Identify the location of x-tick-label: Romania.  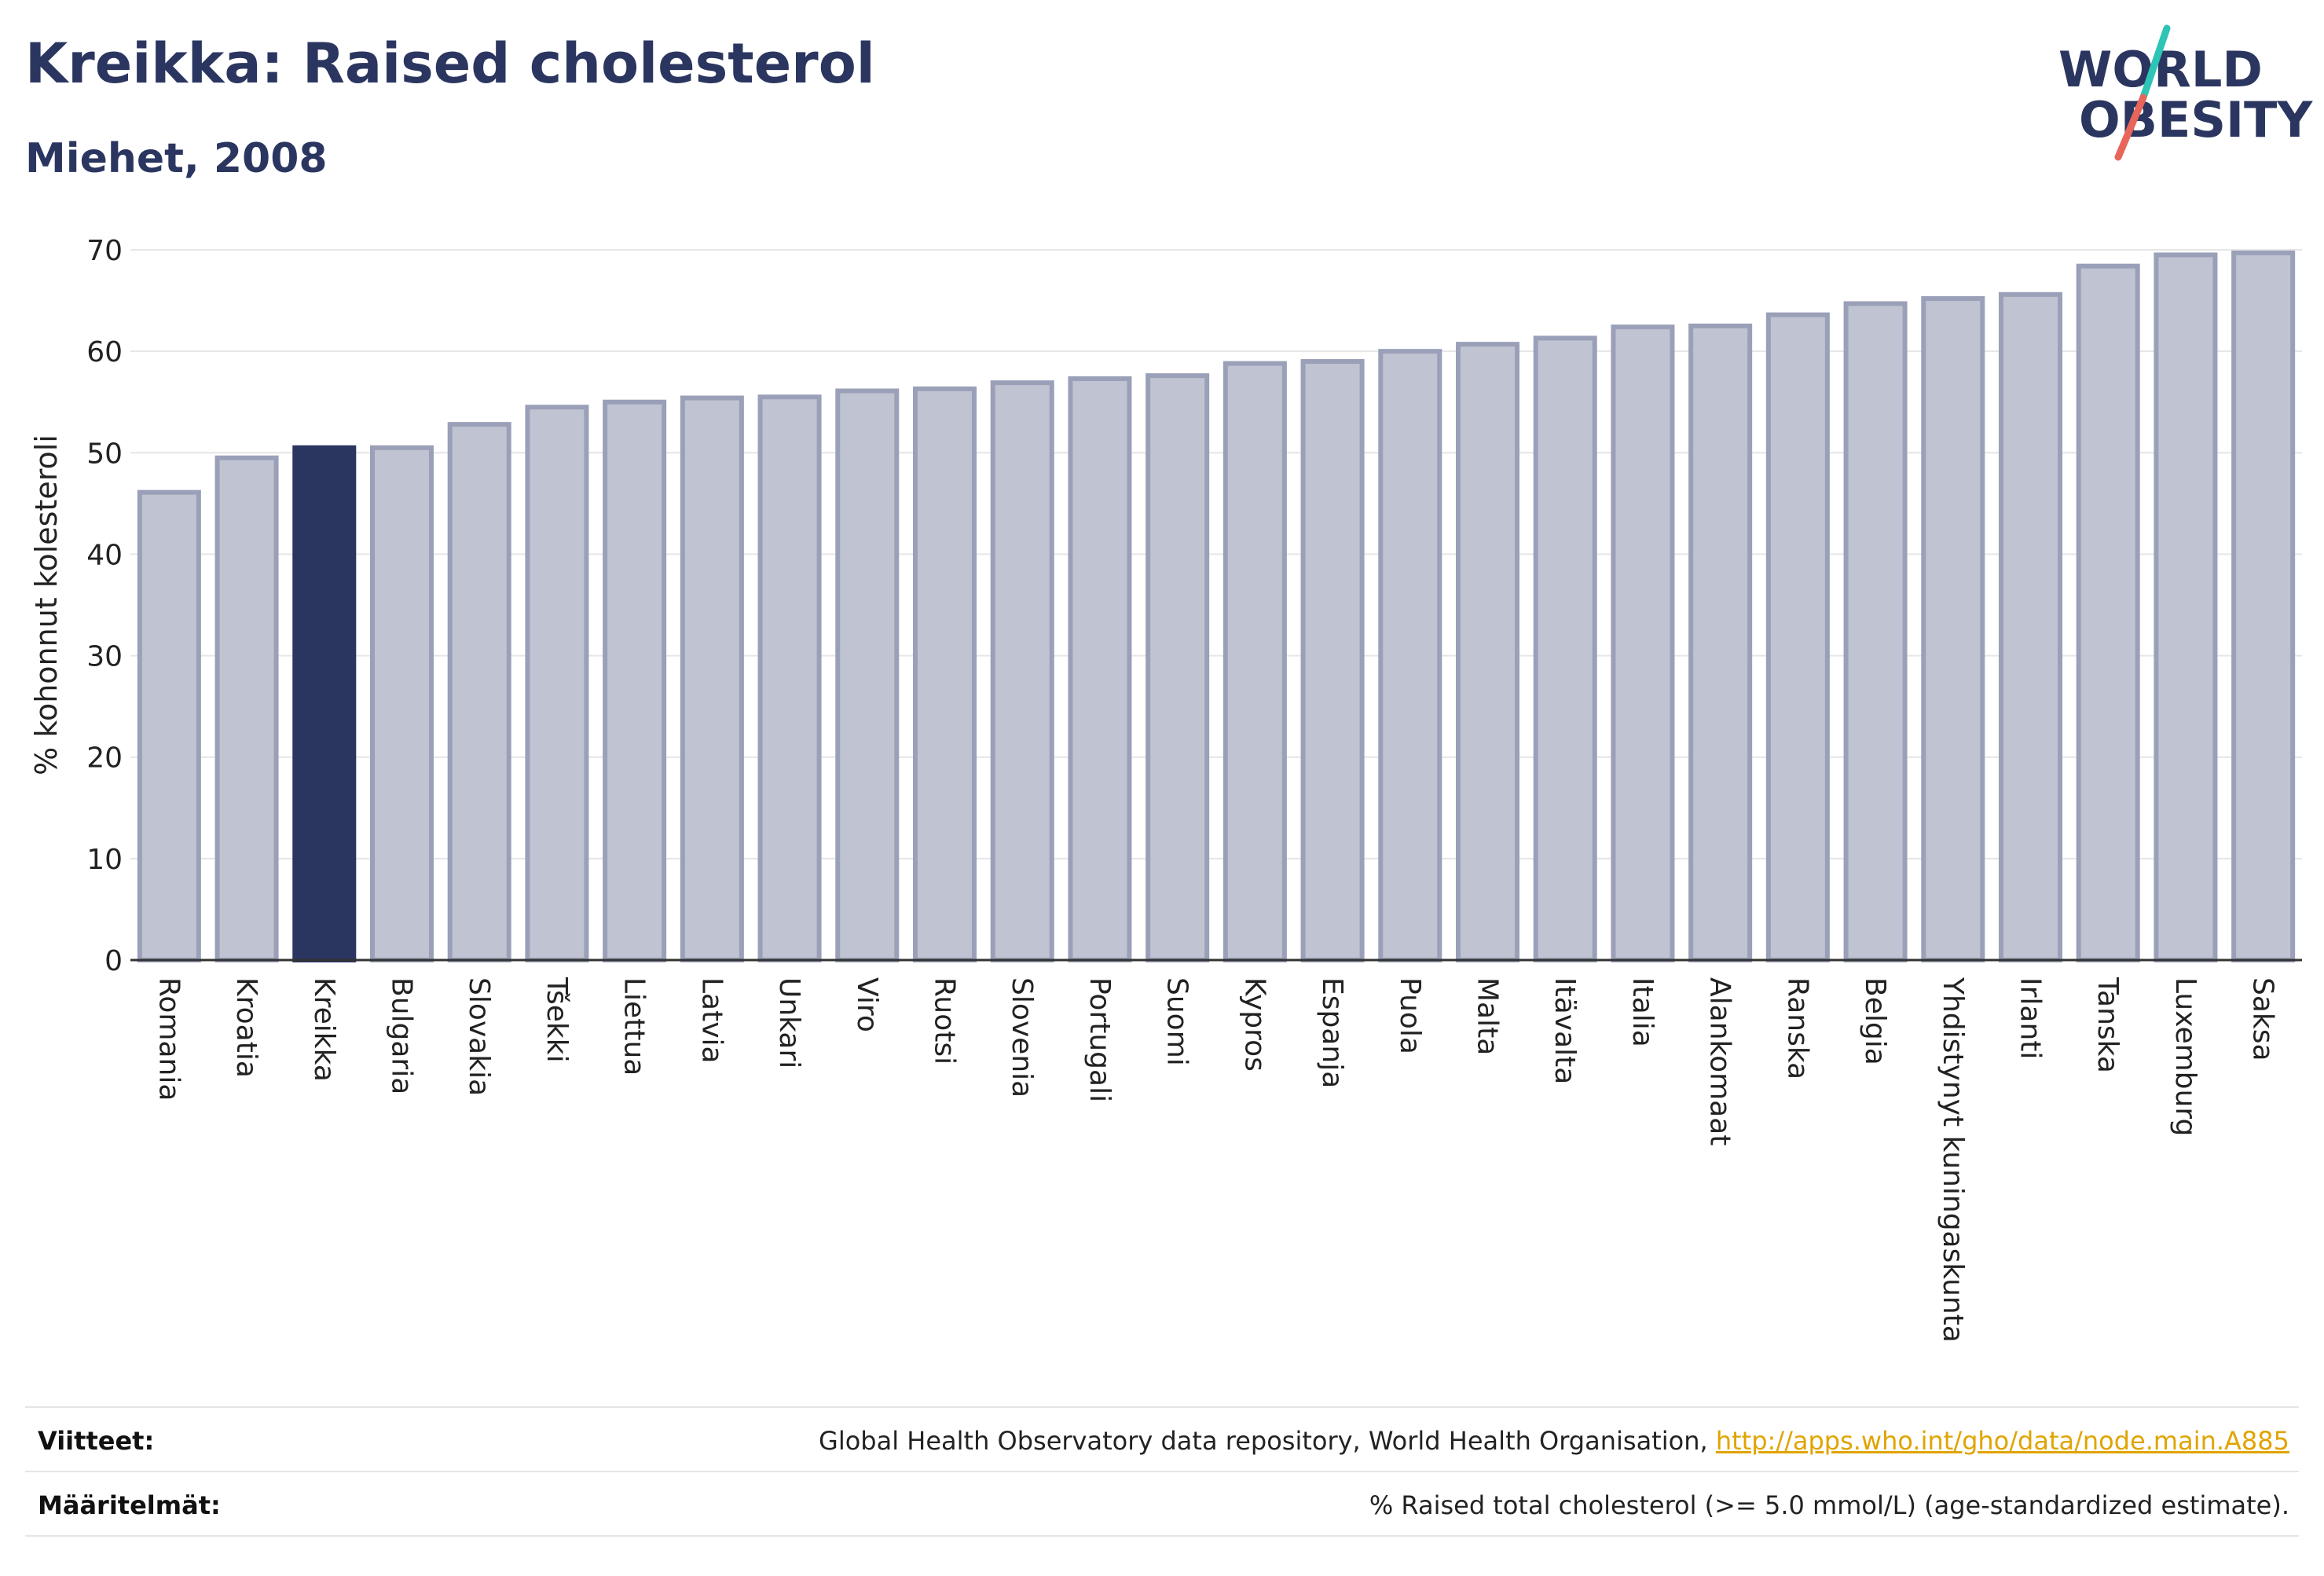
(168, 1039).